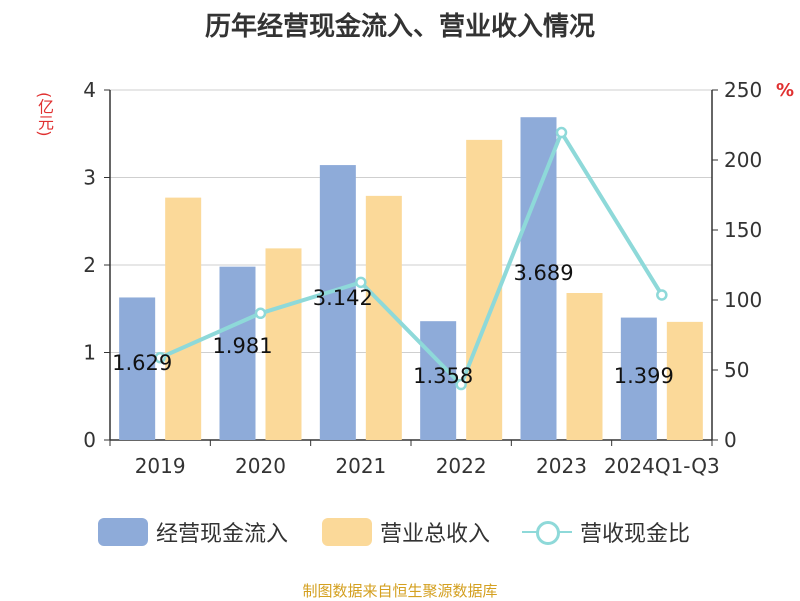 Image resolution: width=800 pixels, height=601 pixels. Describe the element at coordinates (343, 298) in the screenshot. I see `data-label: 3.142` at that location.